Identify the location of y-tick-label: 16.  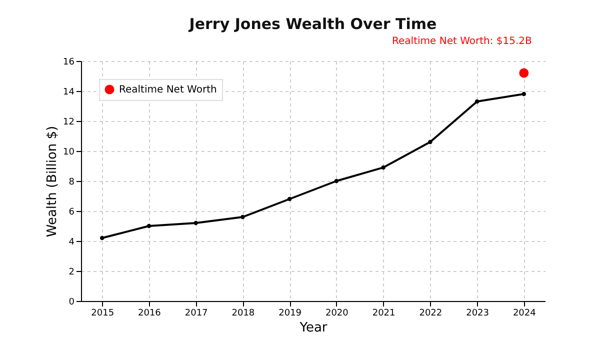
(69, 63).